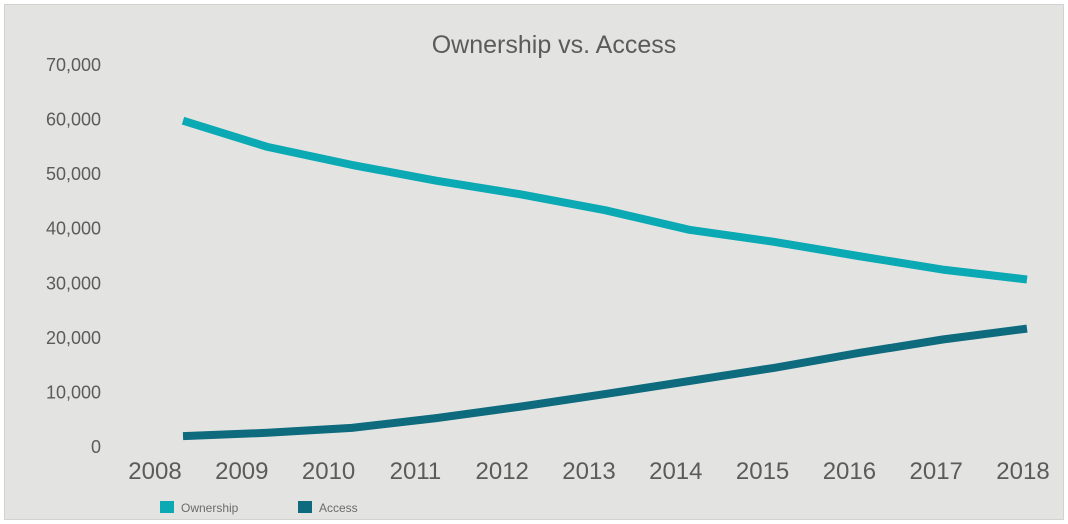 The image size is (1068, 524). What do you see at coordinates (73, 392) in the screenshot?
I see `y-tick-label: 10,000` at bounding box center [73, 392].